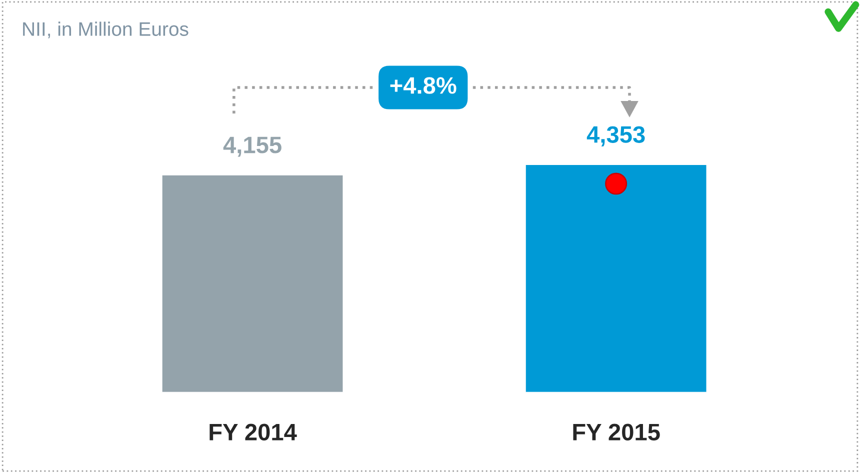 The image size is (860, 473). Describe the element at coordinates (252, 146) in the screenshot. I see `data-label: 4,155` at that location.